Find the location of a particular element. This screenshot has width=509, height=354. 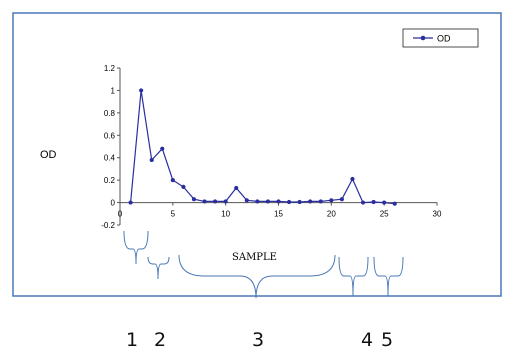

x-tick-label: 30 is located at coordinates (437, 214).